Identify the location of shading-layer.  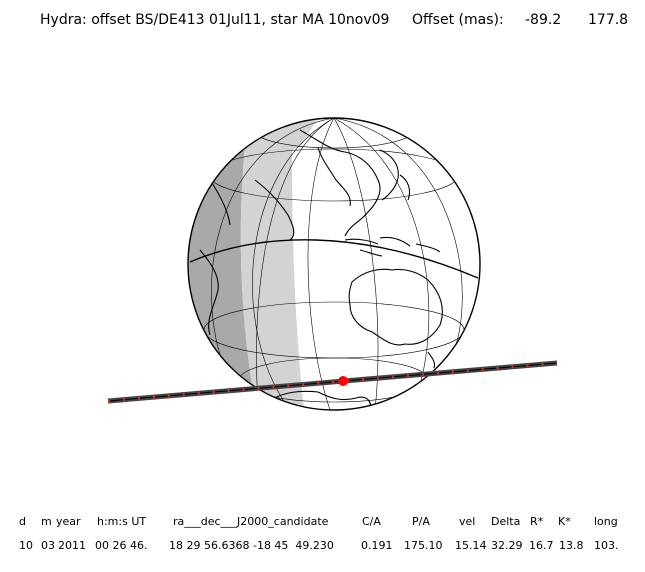
(259, 264).